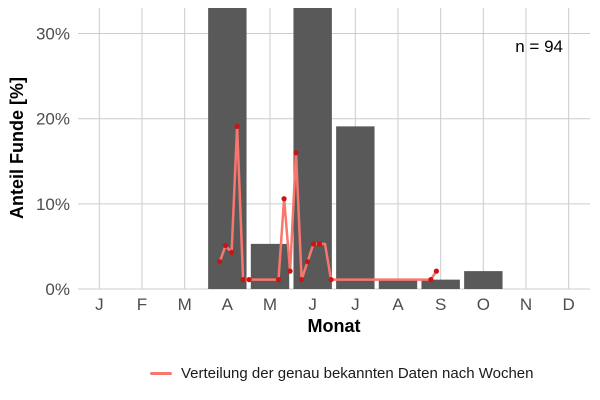  I want to click on sample-size-annotation: n = 94, so click(539, 46).